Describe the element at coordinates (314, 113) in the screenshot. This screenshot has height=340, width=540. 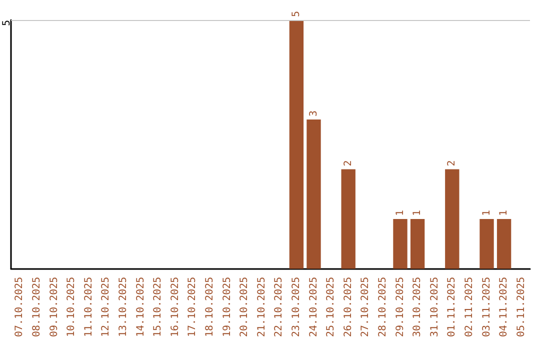
I see `data-label: 3` at that location.